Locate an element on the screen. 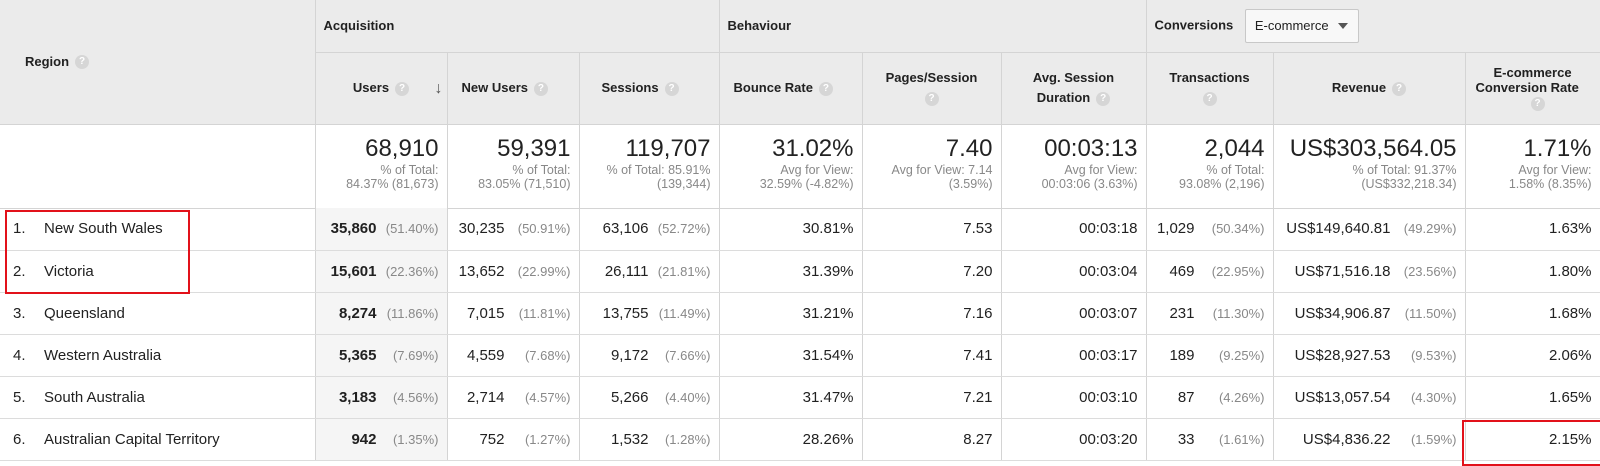 The width and height of the screenshot is (1600, 466). transactions-percent: (50.34%) is located at coordinates (1230, 228).